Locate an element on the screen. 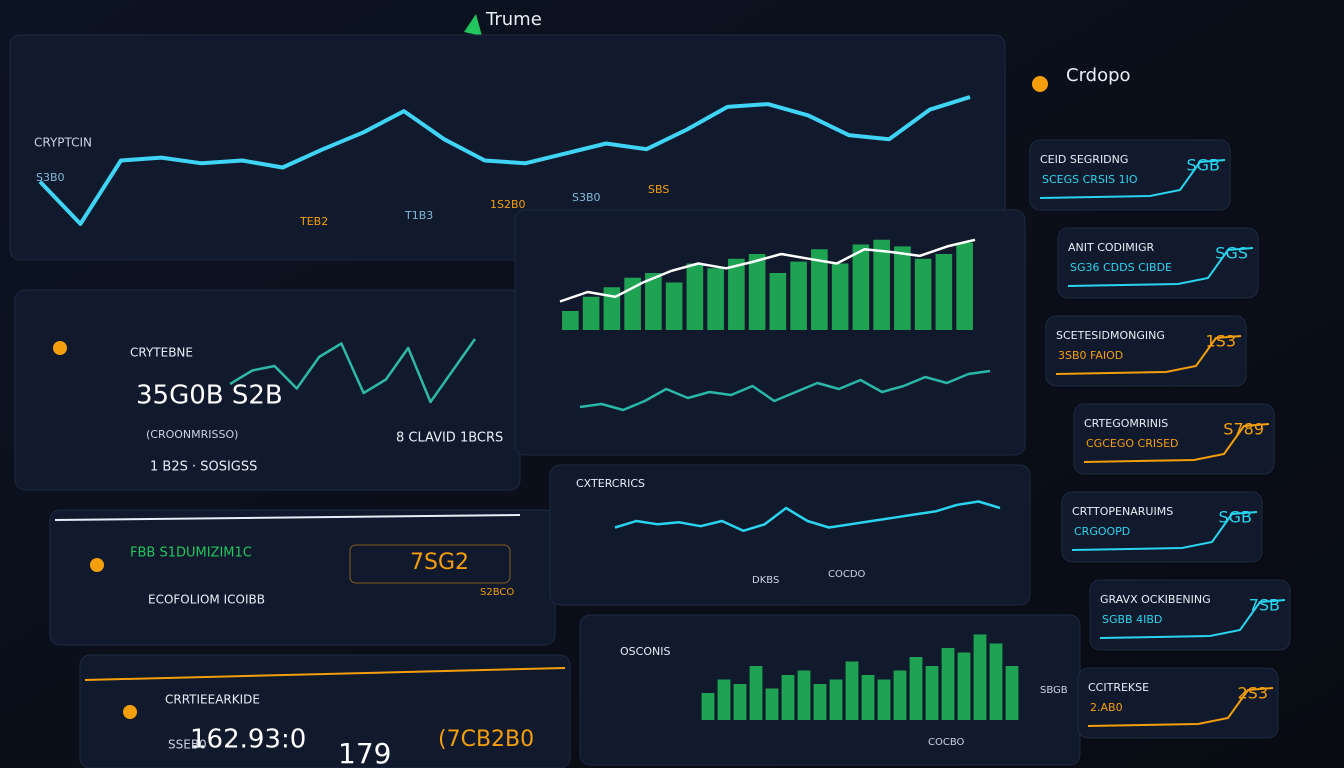 The height and width of the screenshot is (768, 1344). card-value: S789 is located at coordinates (1243, 429).